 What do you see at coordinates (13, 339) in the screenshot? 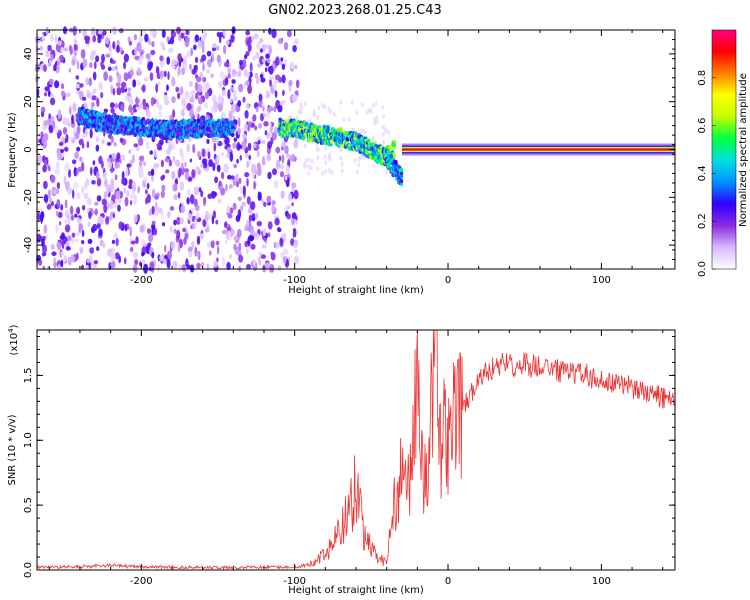
I see `snr-scale-label: (x104)` at bounding box center [13, 339].